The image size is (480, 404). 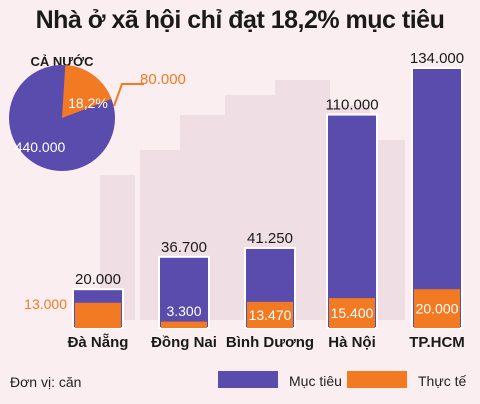 What do you see at coordinates (163, 79) in the screenshot?
I see `pie-actual-label: 80.000` at bounding box center [163, 79].